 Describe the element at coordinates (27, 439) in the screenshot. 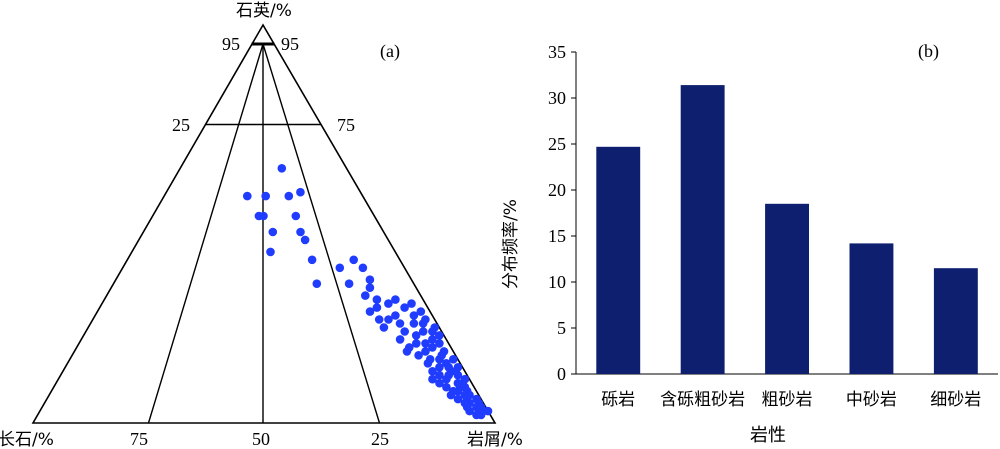

I see `apex-feldspar-label: 长石/%` at that location.